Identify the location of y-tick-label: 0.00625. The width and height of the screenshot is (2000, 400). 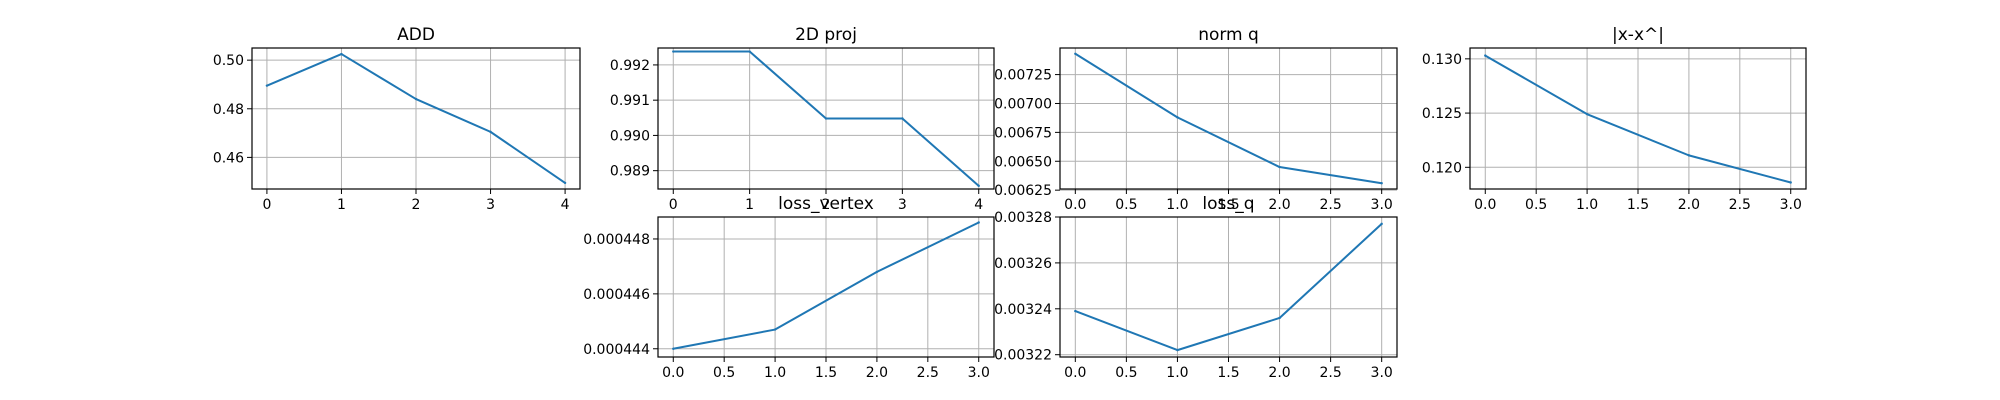
(1023, 191).